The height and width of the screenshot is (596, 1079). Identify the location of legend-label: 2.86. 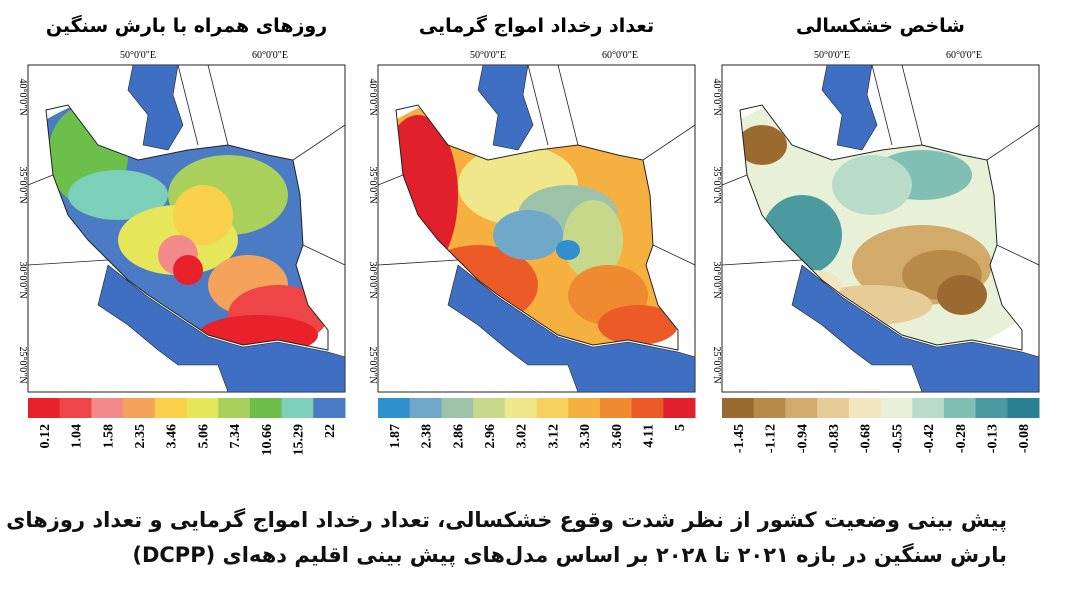
(458, 436).